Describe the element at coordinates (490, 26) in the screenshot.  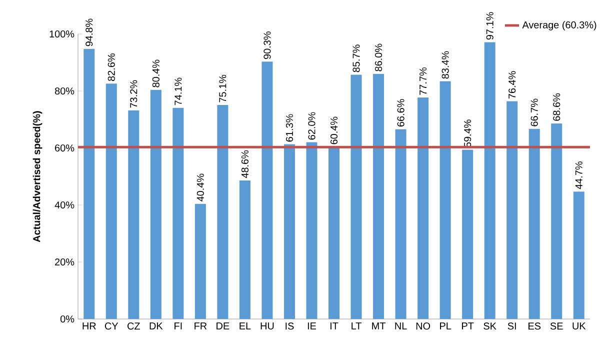
I see `data-label: 97.1%` at that location.